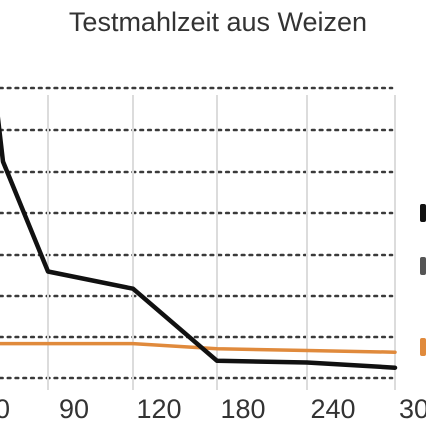 The width and height of the screenshot is (426, 426). Describe the element at coordinates (74, 409) in the screenshot. I see `x-tick-label: 90` at that location.